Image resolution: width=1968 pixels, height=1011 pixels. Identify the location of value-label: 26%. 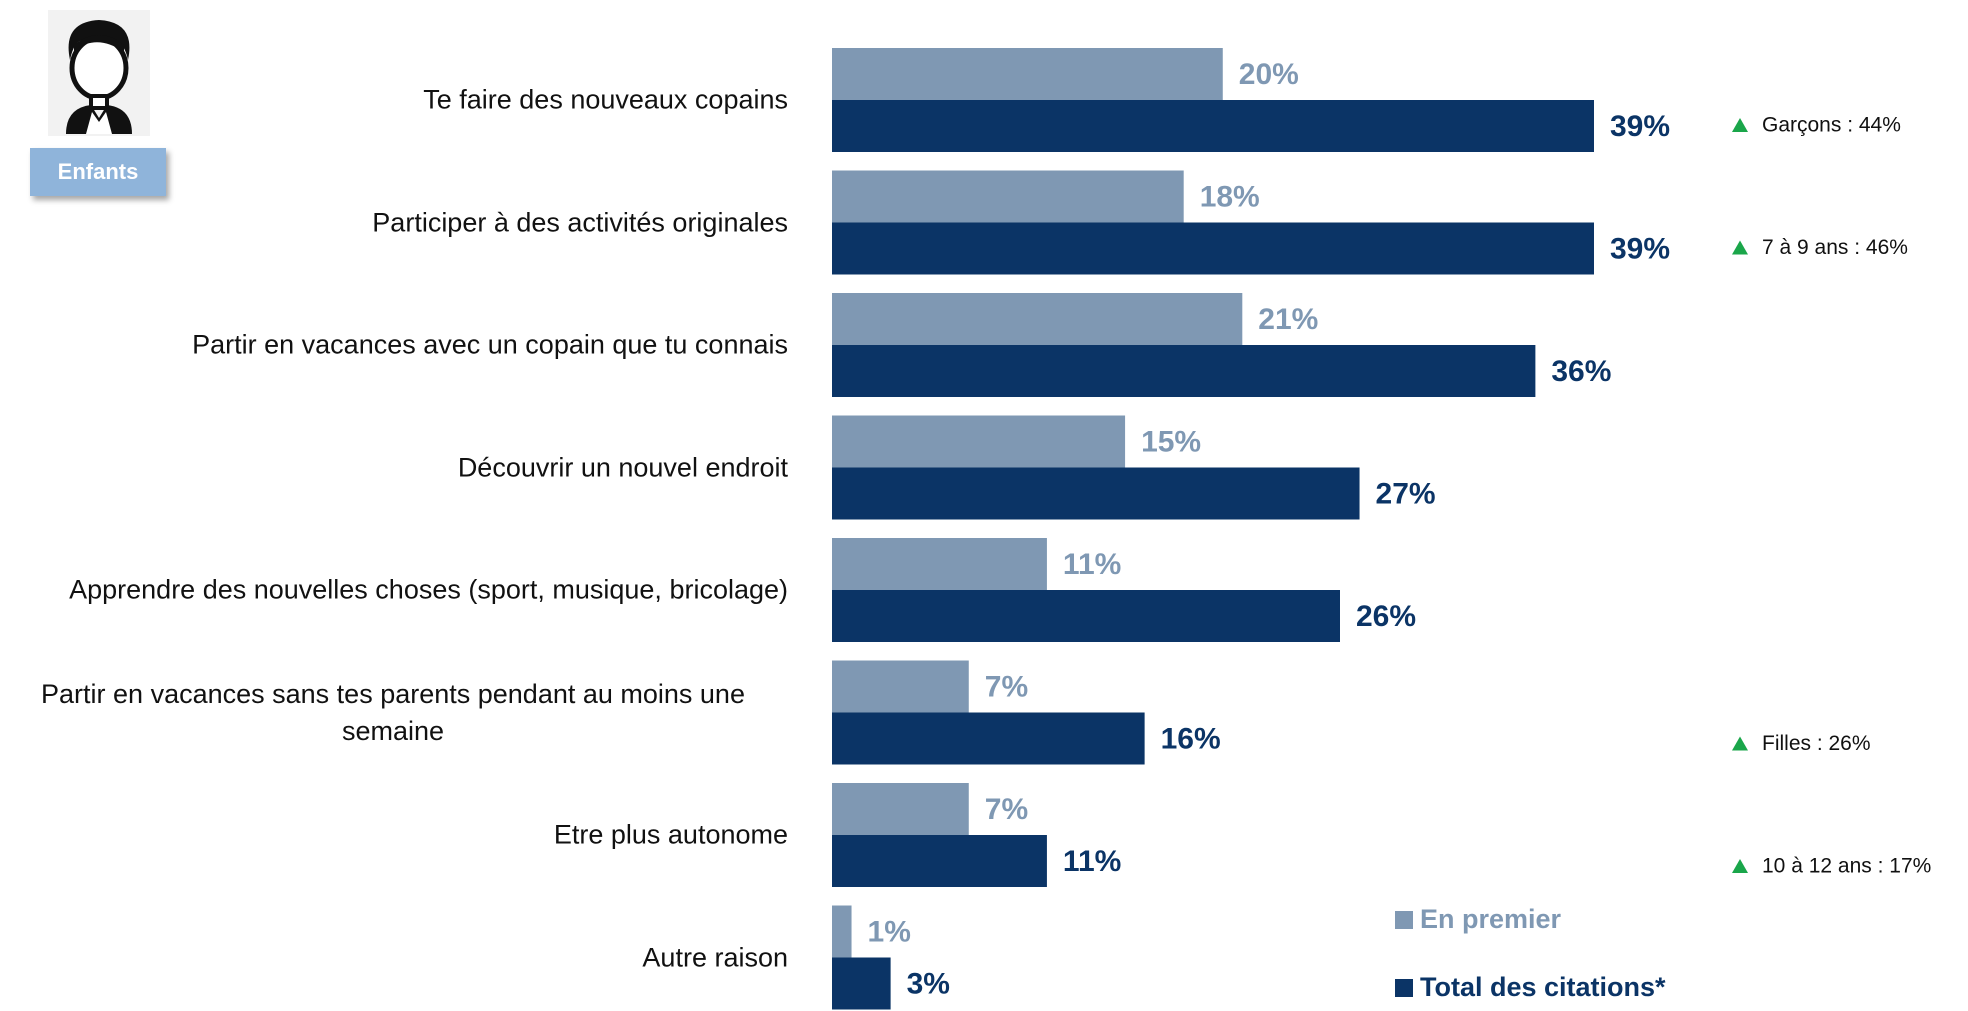
(1386, 616).